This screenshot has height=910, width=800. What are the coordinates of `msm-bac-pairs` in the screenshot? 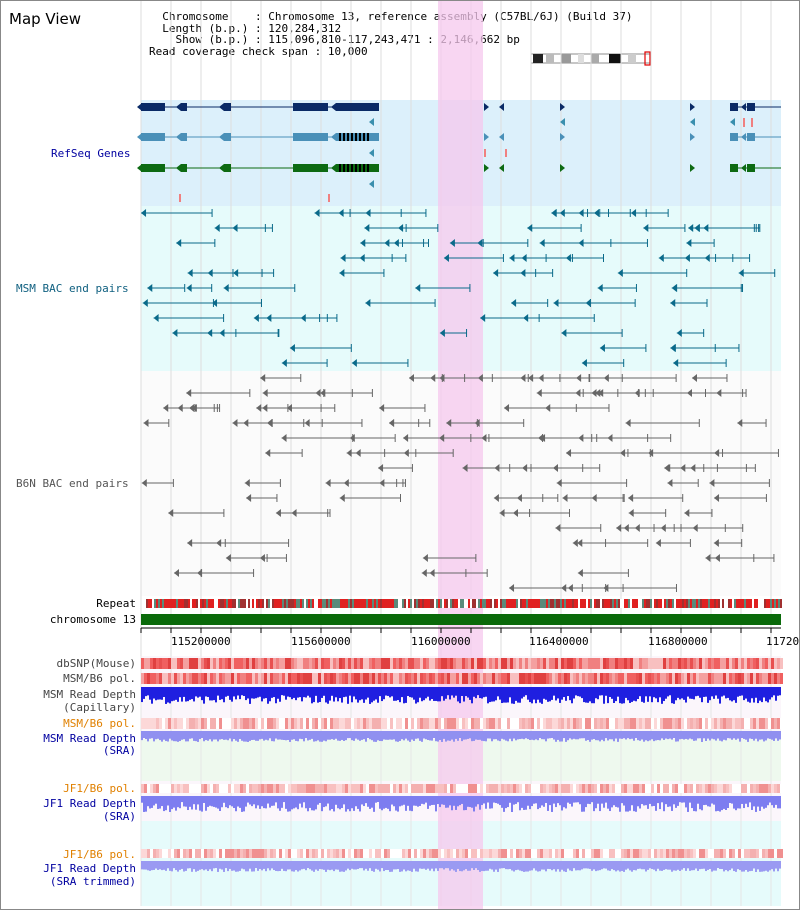 It's located at (458, 288).